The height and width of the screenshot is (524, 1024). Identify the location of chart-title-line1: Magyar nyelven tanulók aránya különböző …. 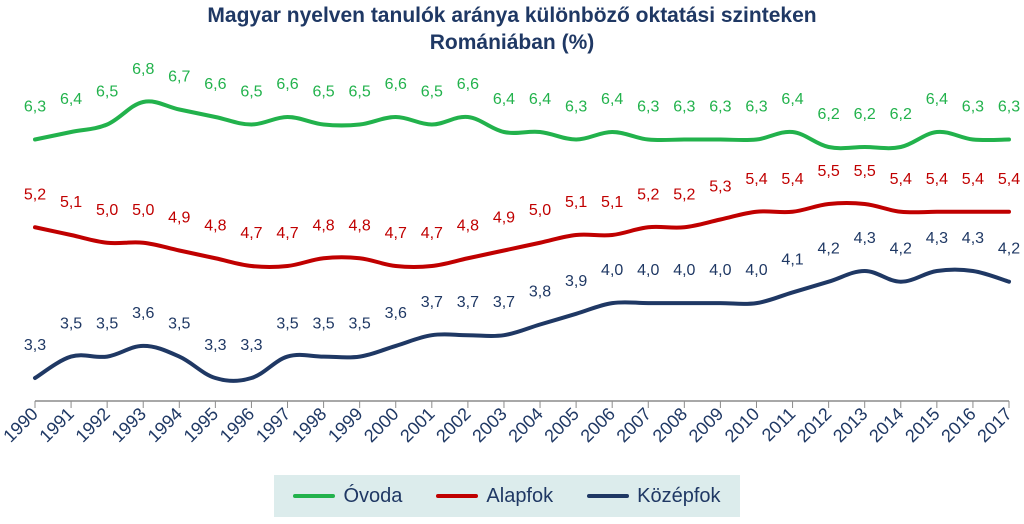
(512, 15).